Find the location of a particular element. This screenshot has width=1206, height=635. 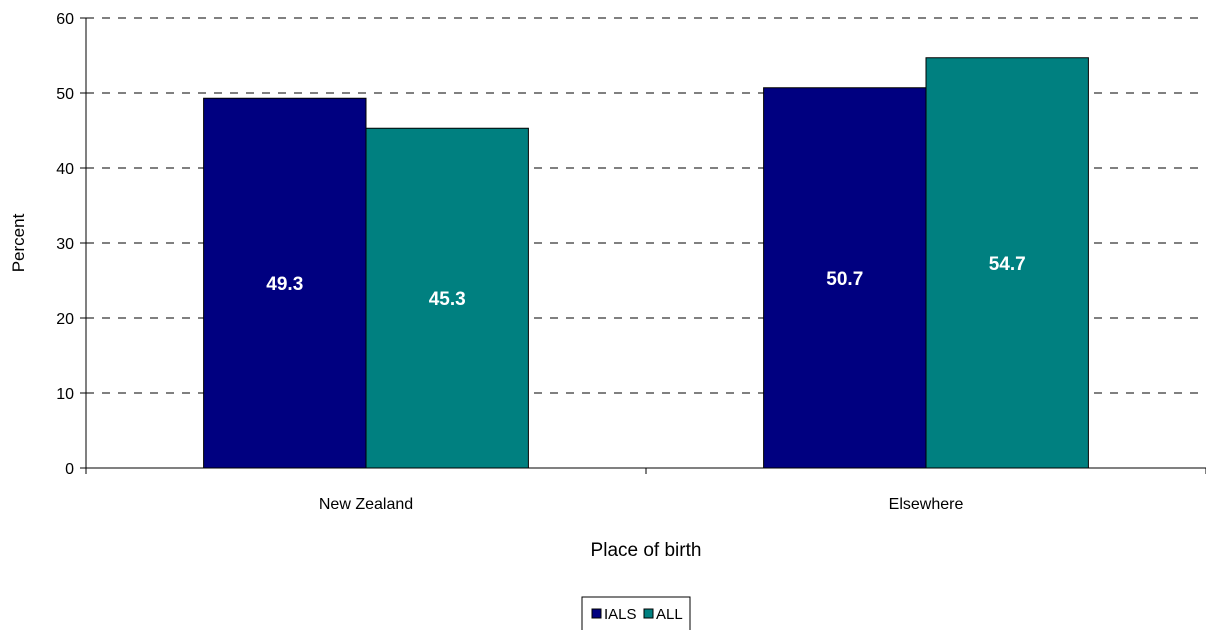

x-tick-label: New Zealand is located at coordinates (366, 504).